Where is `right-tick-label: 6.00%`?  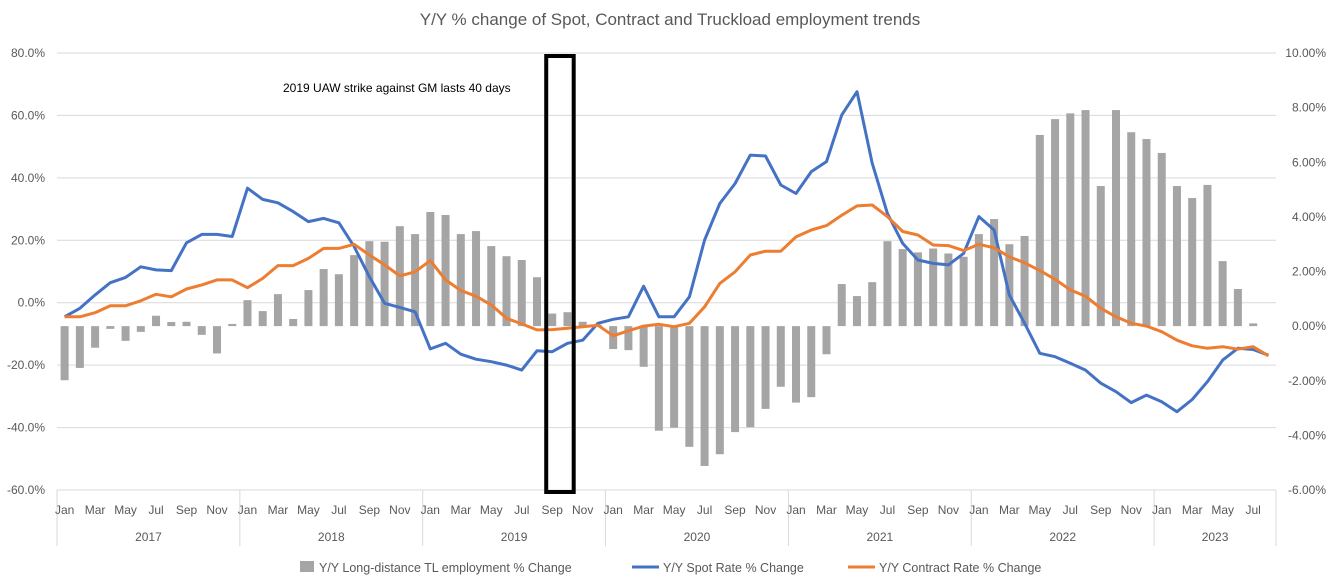
right-tick-label: 6.00% is located at coordinates (1309, 162).